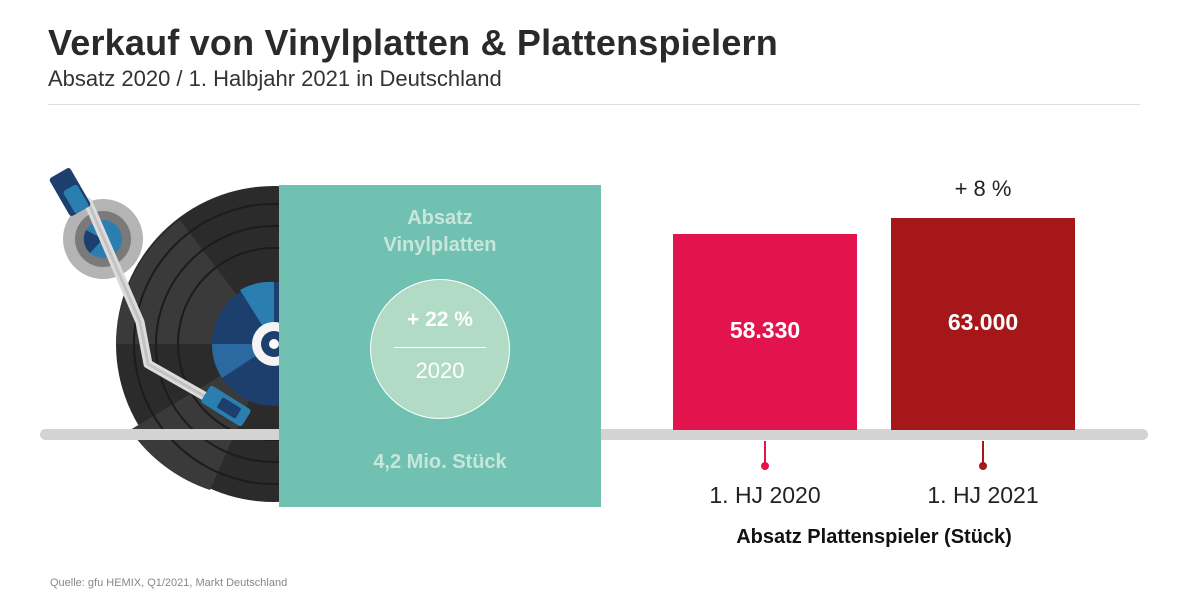 This screenshot has height=612, width=1200. Describe the element at coordinates (164, 335) in the screenshot. I see `vinyl-record-icon` at that location.